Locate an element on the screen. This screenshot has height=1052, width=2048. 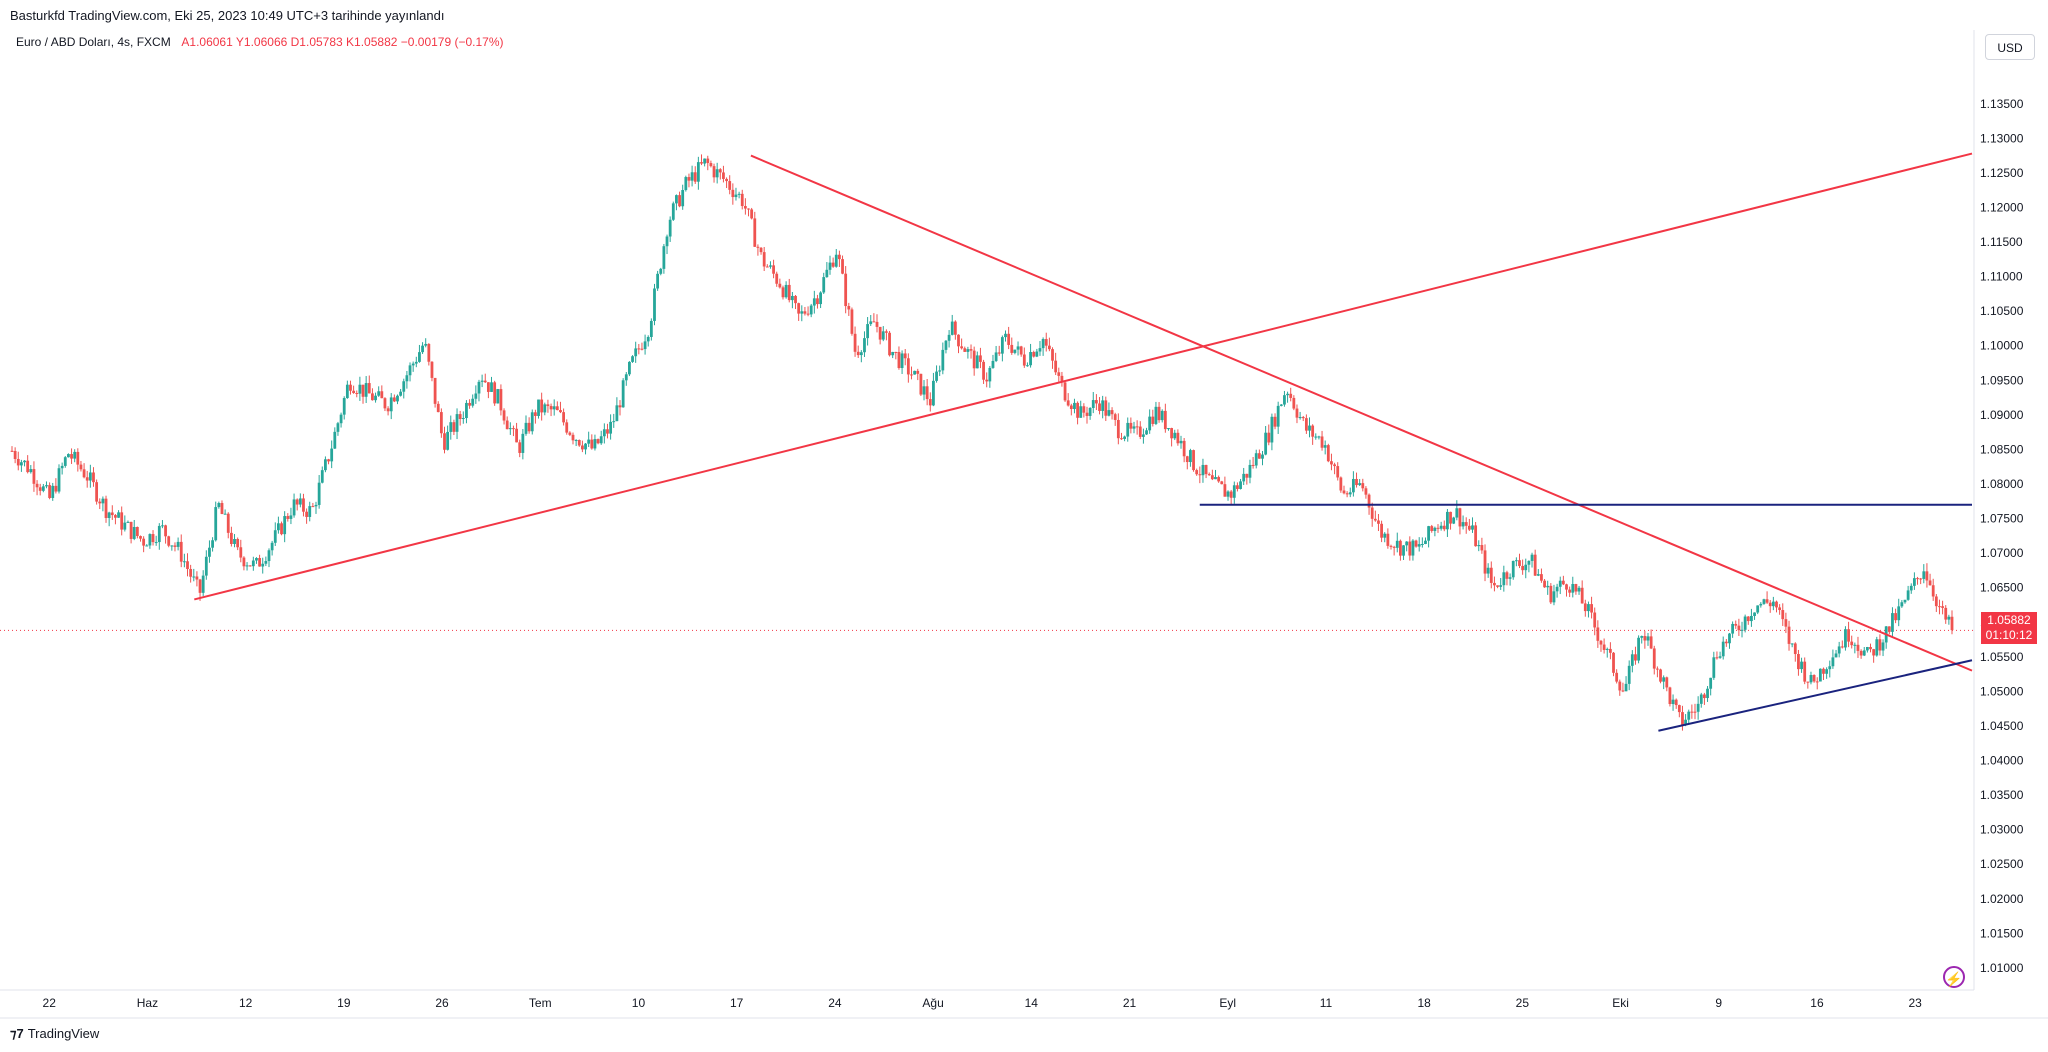
y-tick-label: 1.13500 is located at coordinates (2002, 104).